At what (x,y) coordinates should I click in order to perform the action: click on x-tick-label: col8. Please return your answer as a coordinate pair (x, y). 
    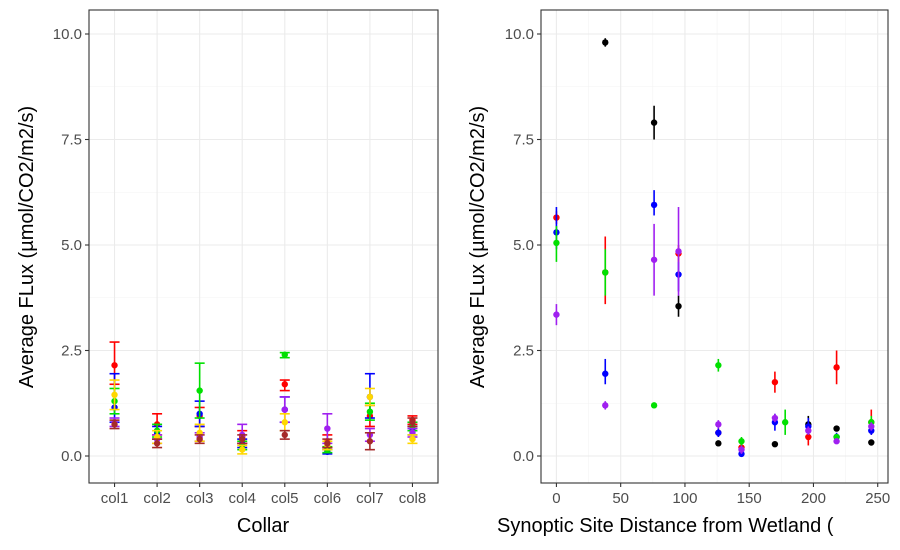
    Looking at the image, I should click on (413, 498).